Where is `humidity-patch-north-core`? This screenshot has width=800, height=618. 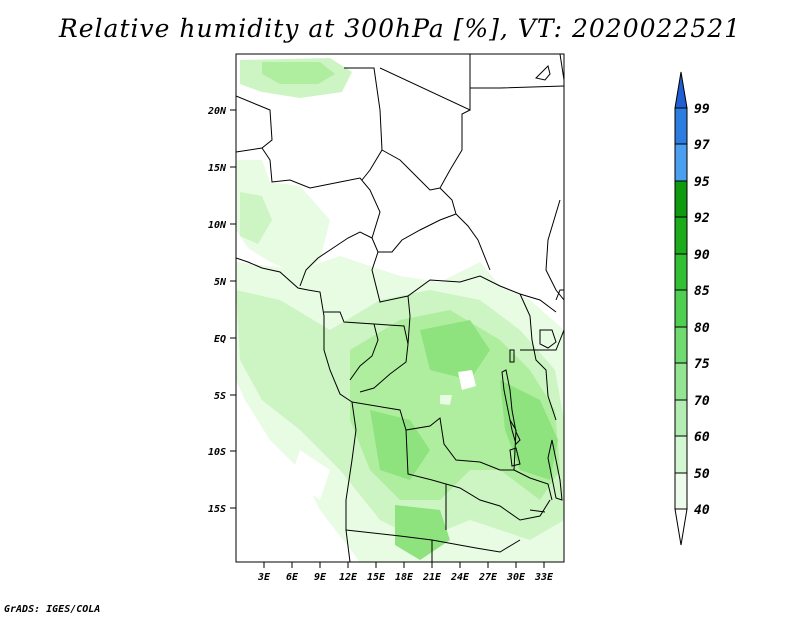 humidity-patch-north-core is located at coordinates (298, 73).